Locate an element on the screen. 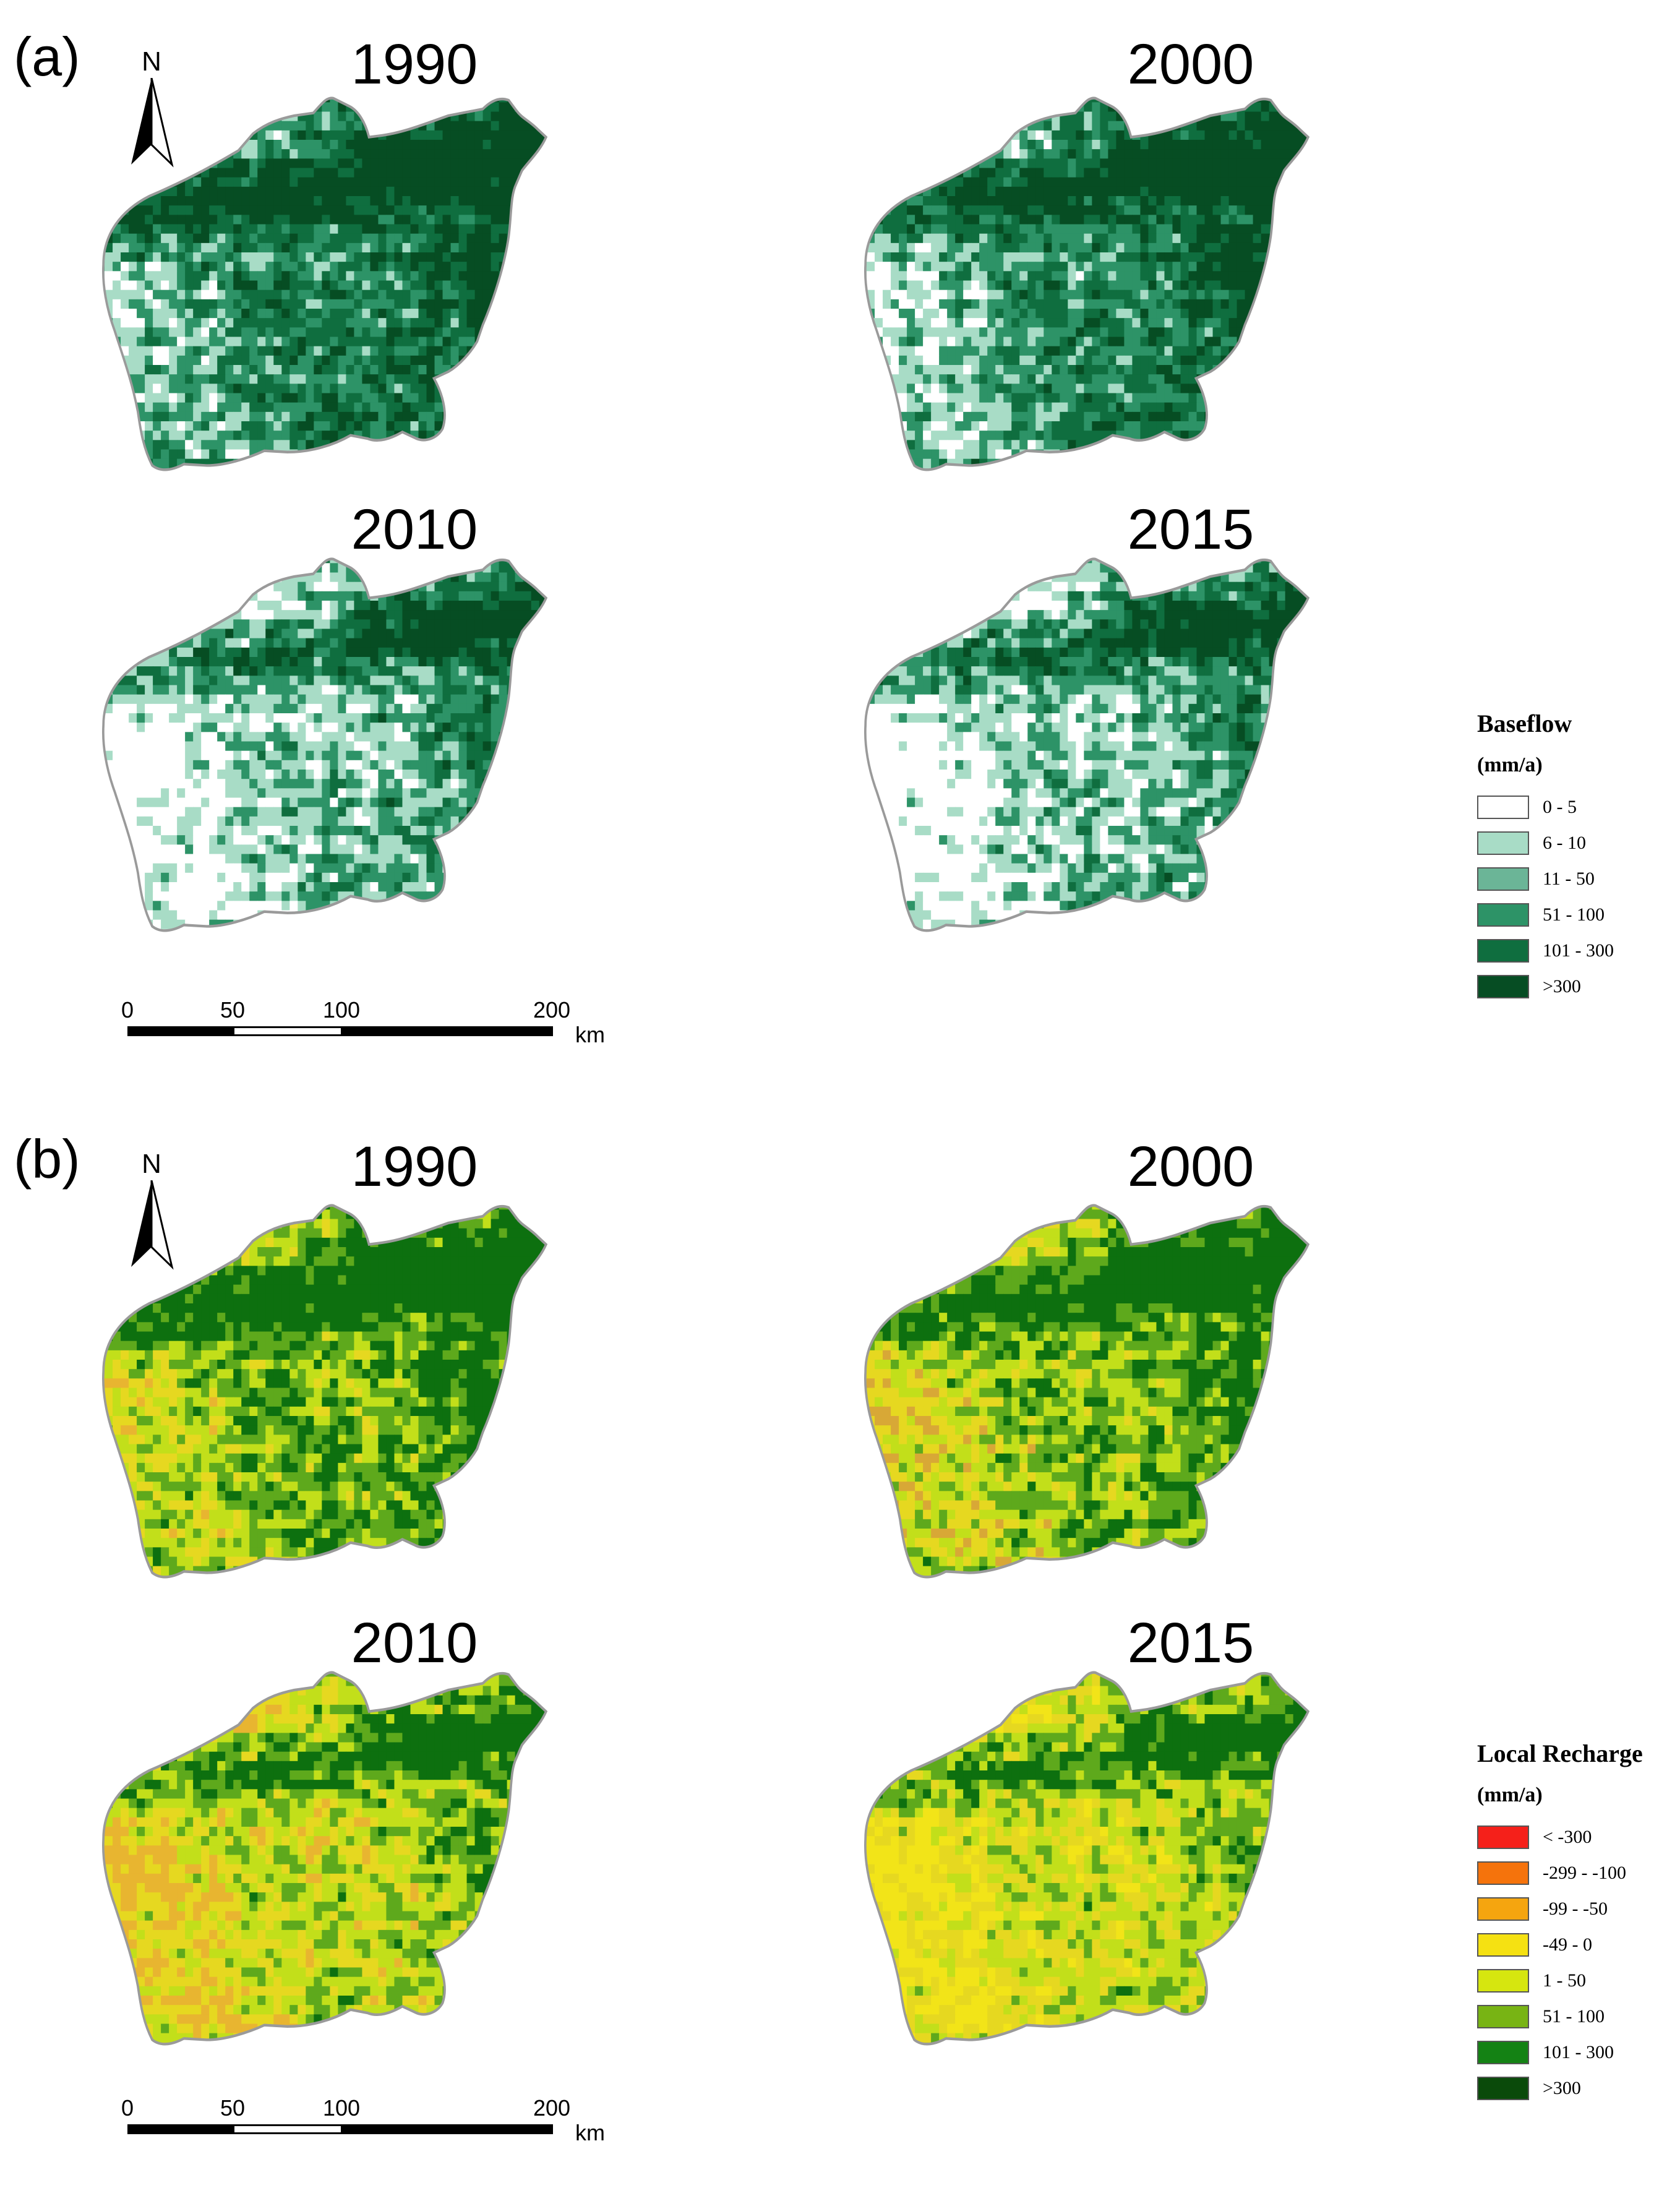  legend-item-label: 11 - 50 is located at coordinates (1569, 879).